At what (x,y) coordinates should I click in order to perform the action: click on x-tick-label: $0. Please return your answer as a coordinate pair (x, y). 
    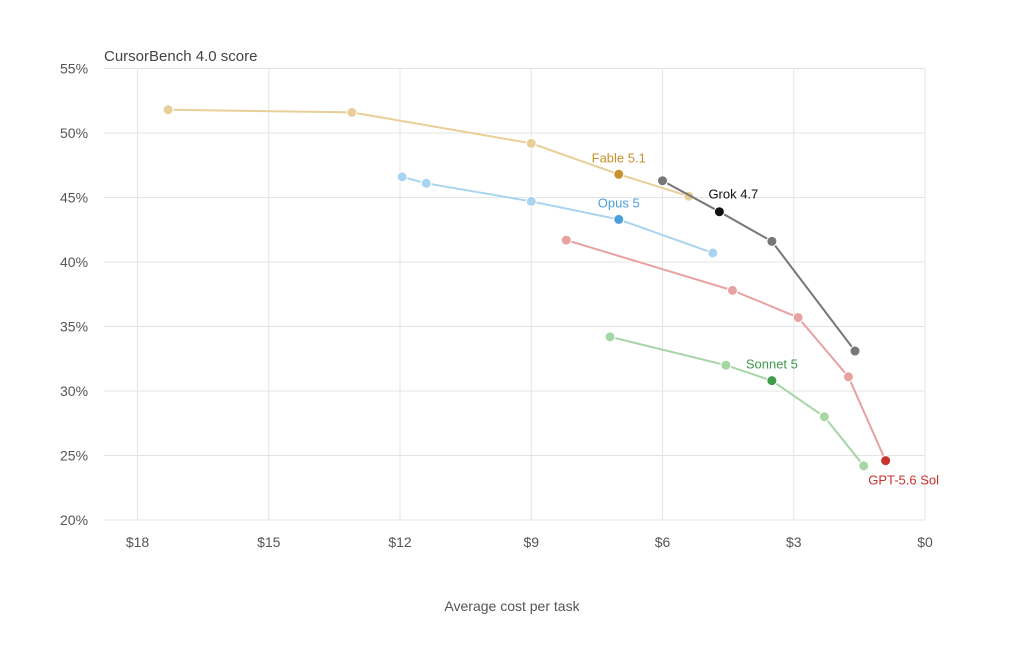
    Looking at the image, I should click on (925, 542).